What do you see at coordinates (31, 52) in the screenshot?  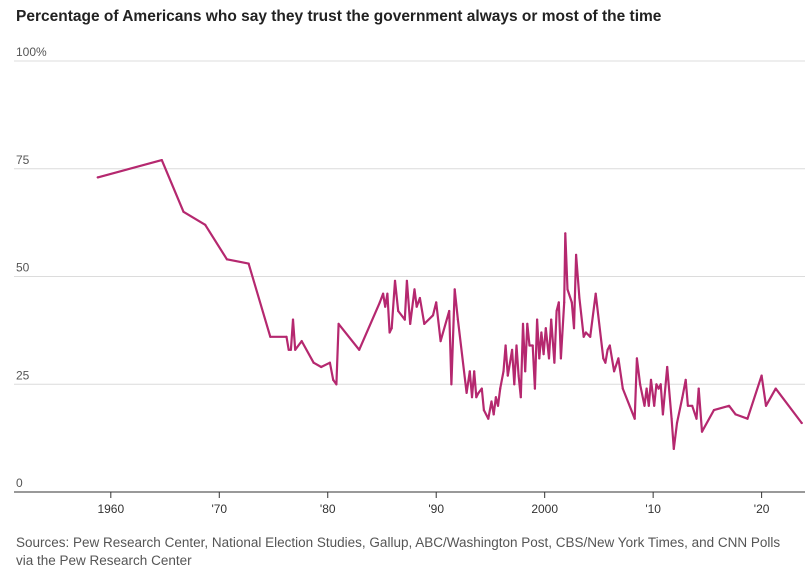 I see `y-tick-label: 100%` at bounding box center [31, 52].